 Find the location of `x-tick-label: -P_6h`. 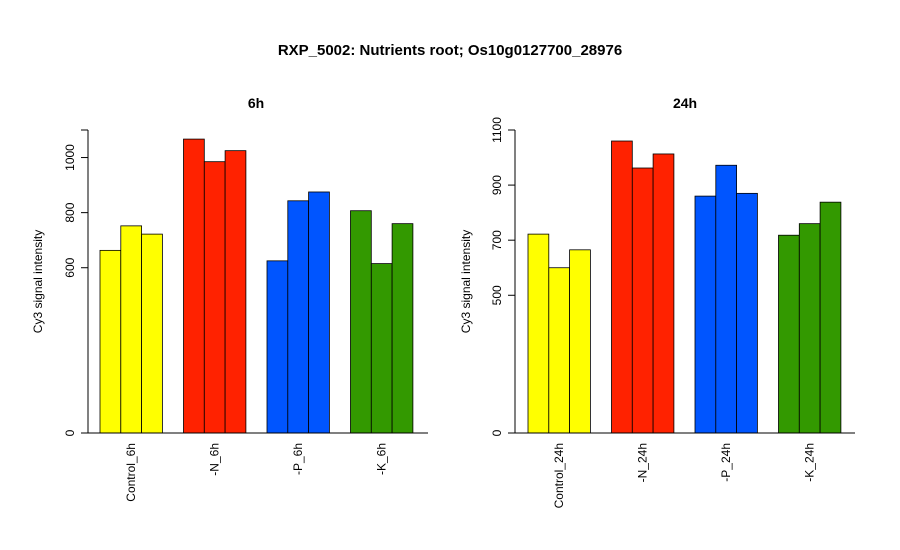

x-tick-label: -P_6h is located at coordinates (298, 459).